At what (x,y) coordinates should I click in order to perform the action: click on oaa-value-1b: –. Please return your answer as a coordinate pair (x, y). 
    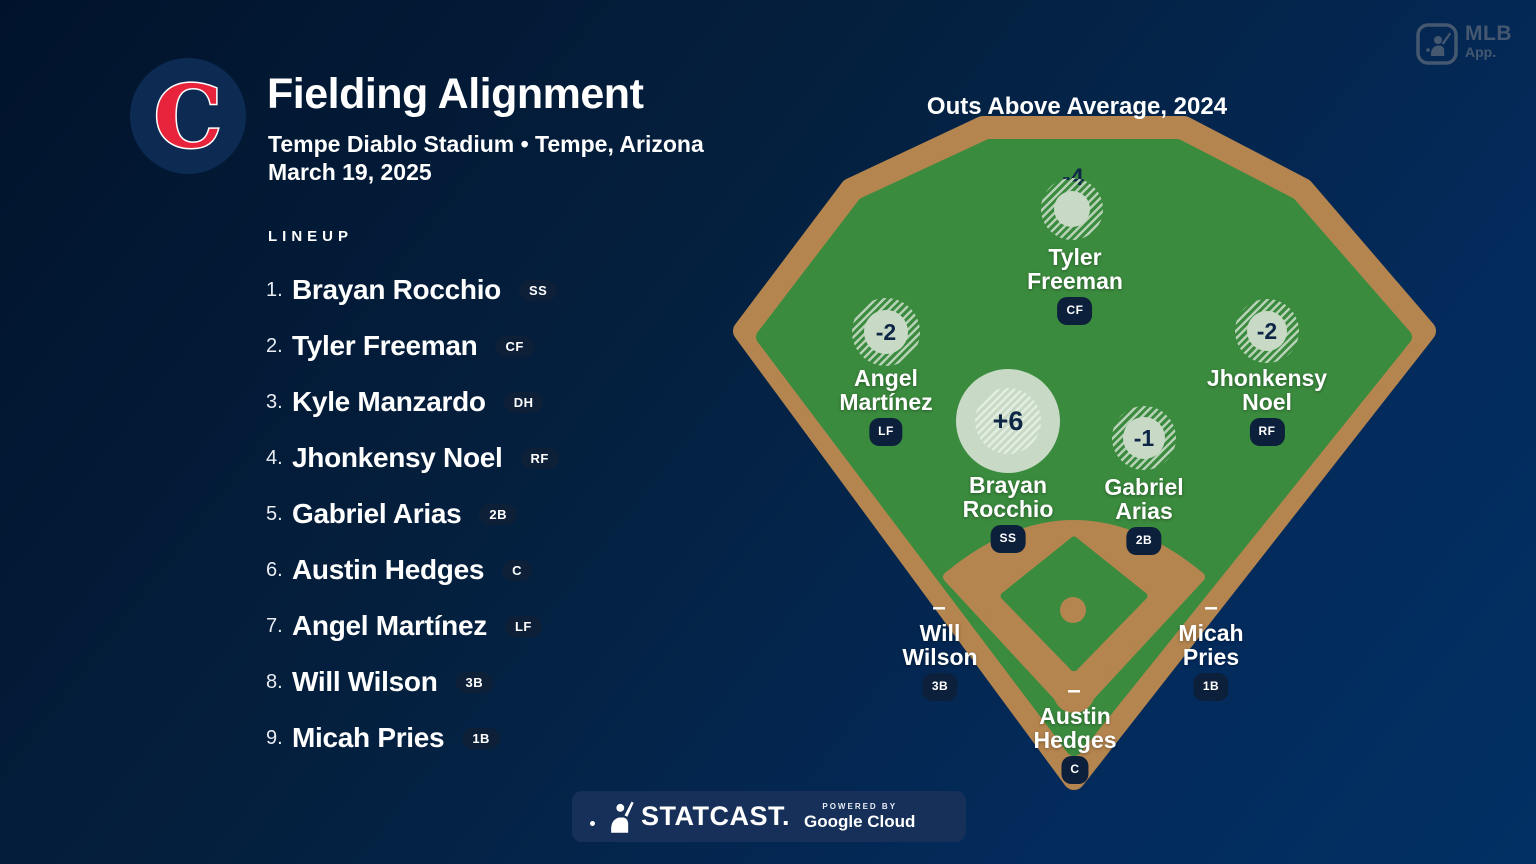
    Looking at the image, I should click on (1211, 607).